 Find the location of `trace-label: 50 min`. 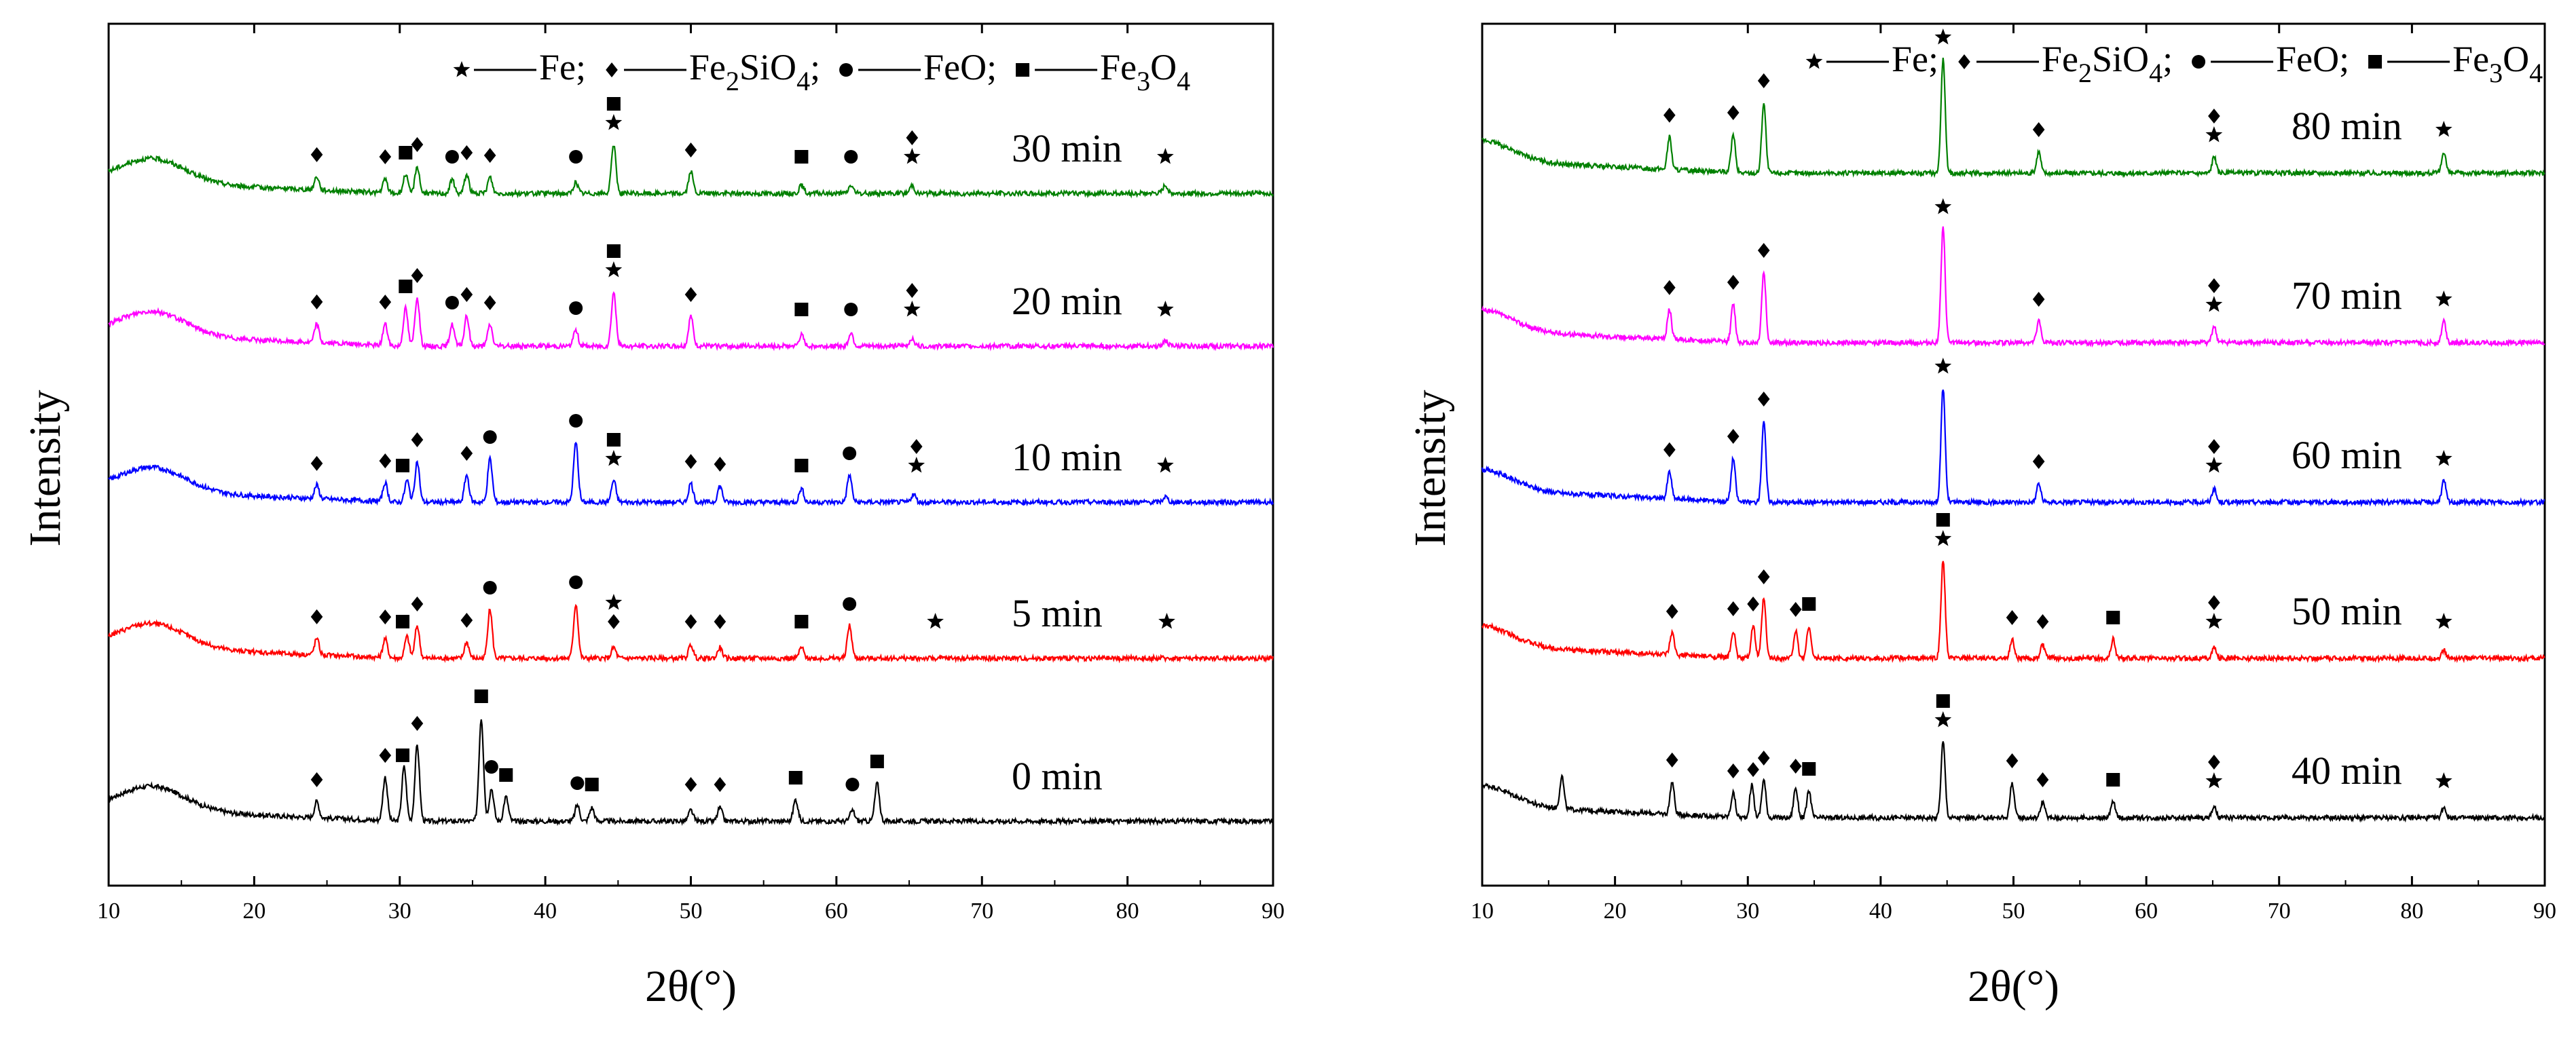

trace-label: 50 min is located at coordinates (2347, 611).